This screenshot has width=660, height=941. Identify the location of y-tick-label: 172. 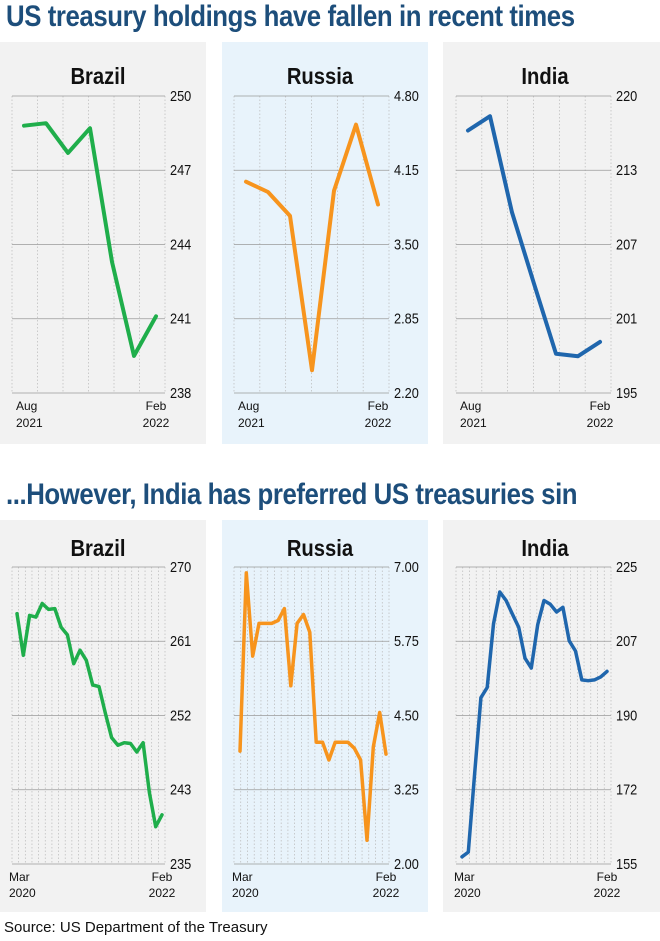
(626, 789).